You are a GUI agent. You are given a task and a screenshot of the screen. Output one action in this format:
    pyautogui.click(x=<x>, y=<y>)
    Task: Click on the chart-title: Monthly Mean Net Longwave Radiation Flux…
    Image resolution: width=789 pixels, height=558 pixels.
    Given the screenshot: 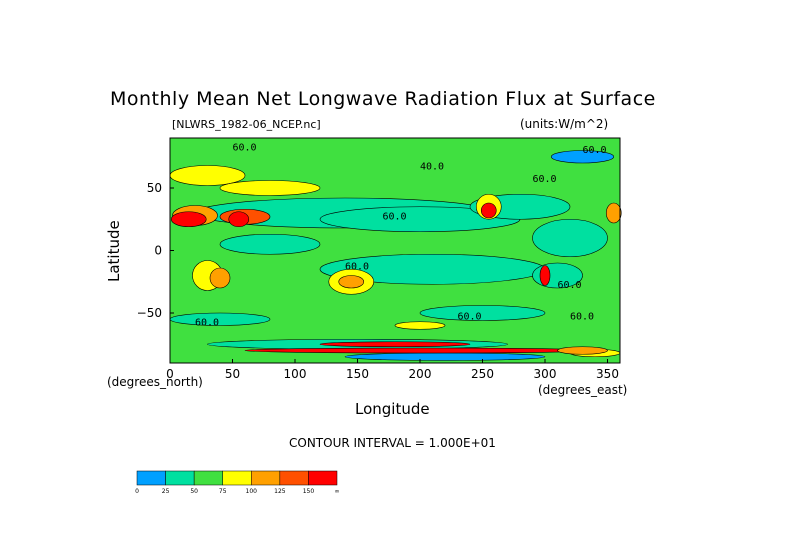 What is the action you would take?
    pyautogui.click(x=383, y=99)
    